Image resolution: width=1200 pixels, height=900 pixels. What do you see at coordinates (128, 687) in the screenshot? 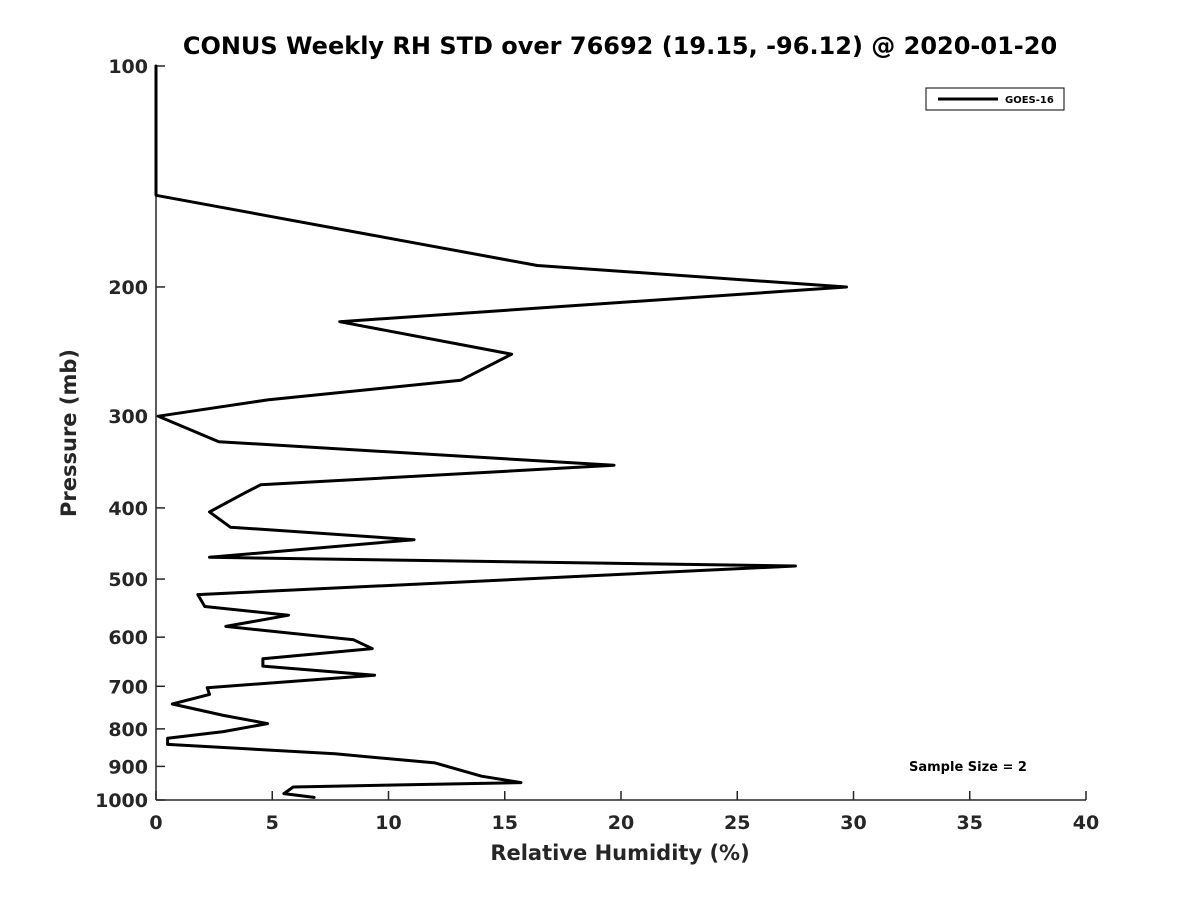
I see `y-tick-label: 700` at bounding box center [128, 687].